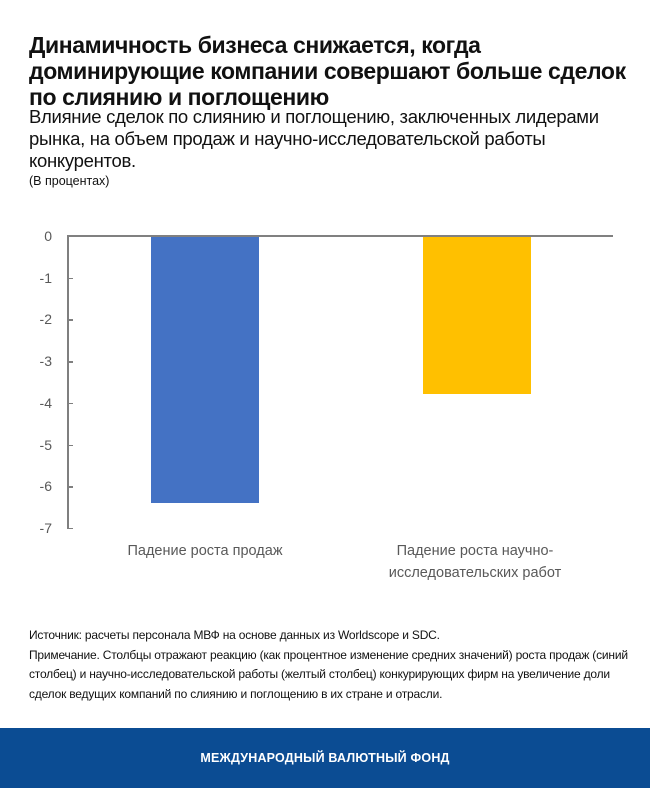  Describe the element at coordinates (205, 551) in the screenshot. I see `x-label-sales: Падение роста продаж` at that location.